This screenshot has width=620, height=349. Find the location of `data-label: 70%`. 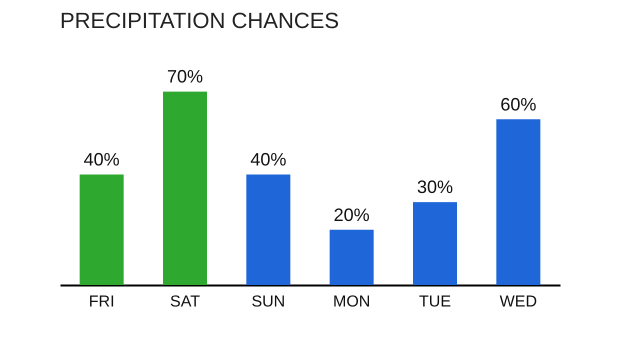

data-label: 70% is located at coordinates (185, 76).